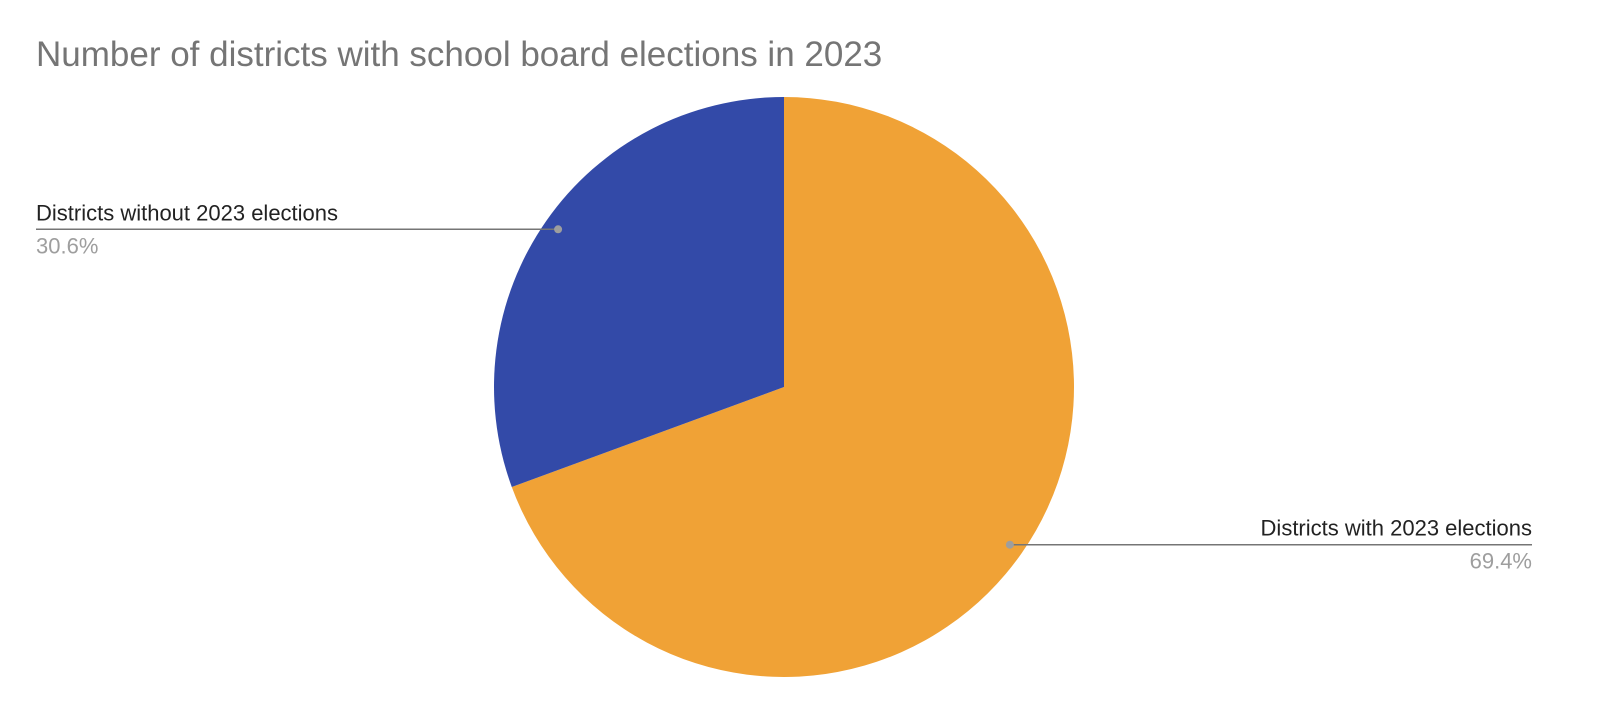 The image size is (1600, 726). I want to click on value-label: 69.4%, so click(1501, 561).